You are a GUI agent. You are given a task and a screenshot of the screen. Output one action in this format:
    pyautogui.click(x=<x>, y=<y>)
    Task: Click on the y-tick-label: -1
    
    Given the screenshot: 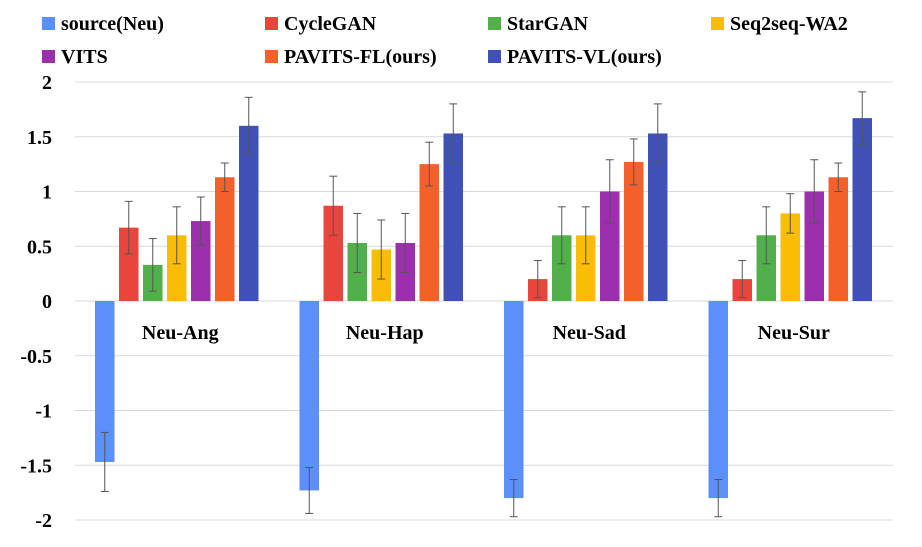 What is the action you would take?
    pyautogui.click(x=43, y=412)
    